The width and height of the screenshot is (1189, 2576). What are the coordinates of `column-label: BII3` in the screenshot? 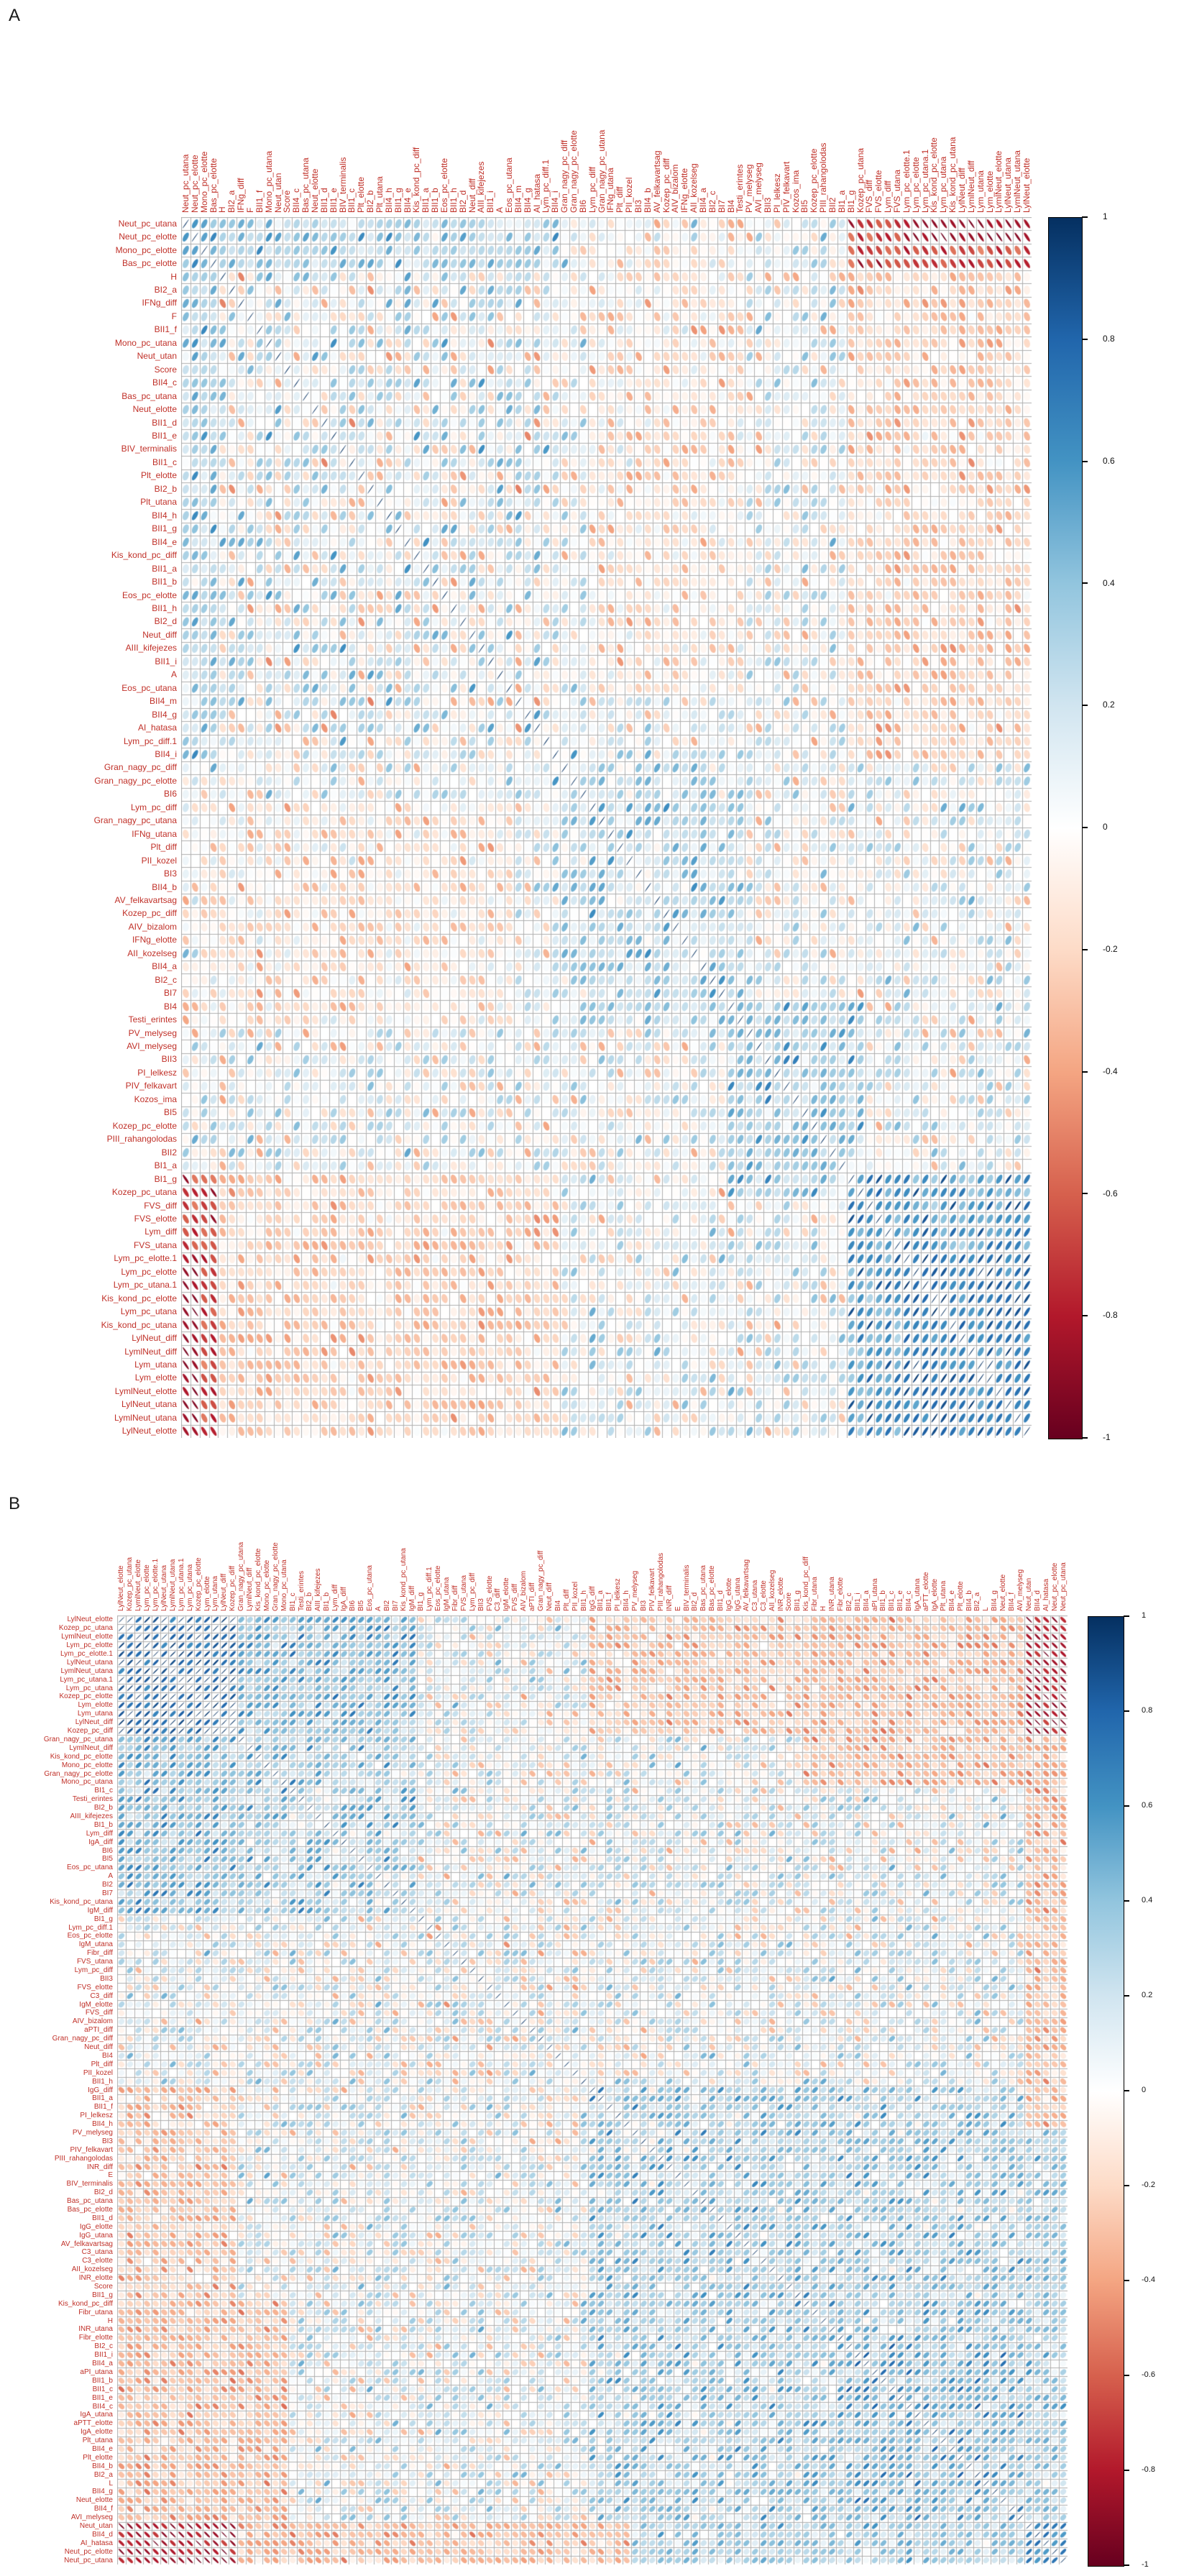 It's located at (481, 1604).